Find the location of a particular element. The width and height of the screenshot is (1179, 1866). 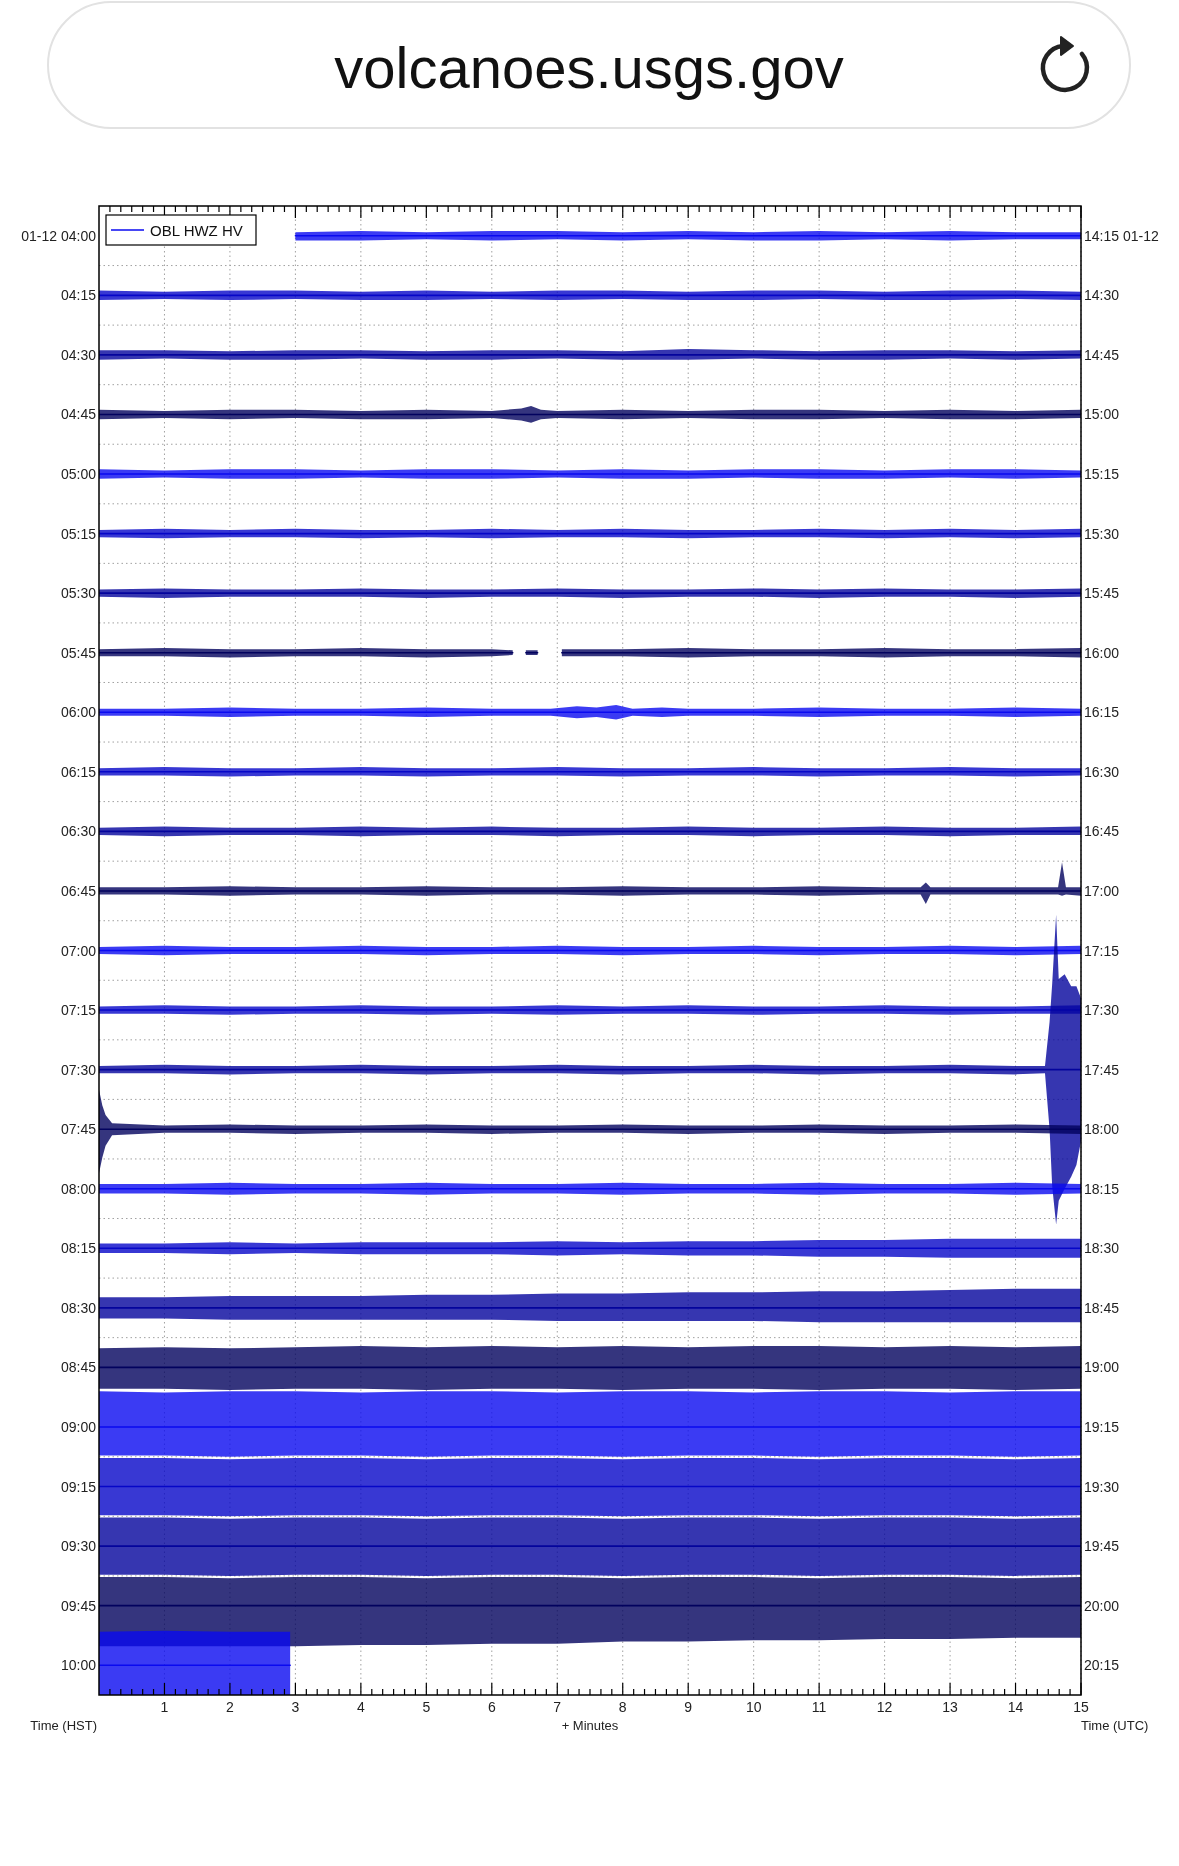

y-tick-label: 09:30 is located at coordinates (78, 1546).